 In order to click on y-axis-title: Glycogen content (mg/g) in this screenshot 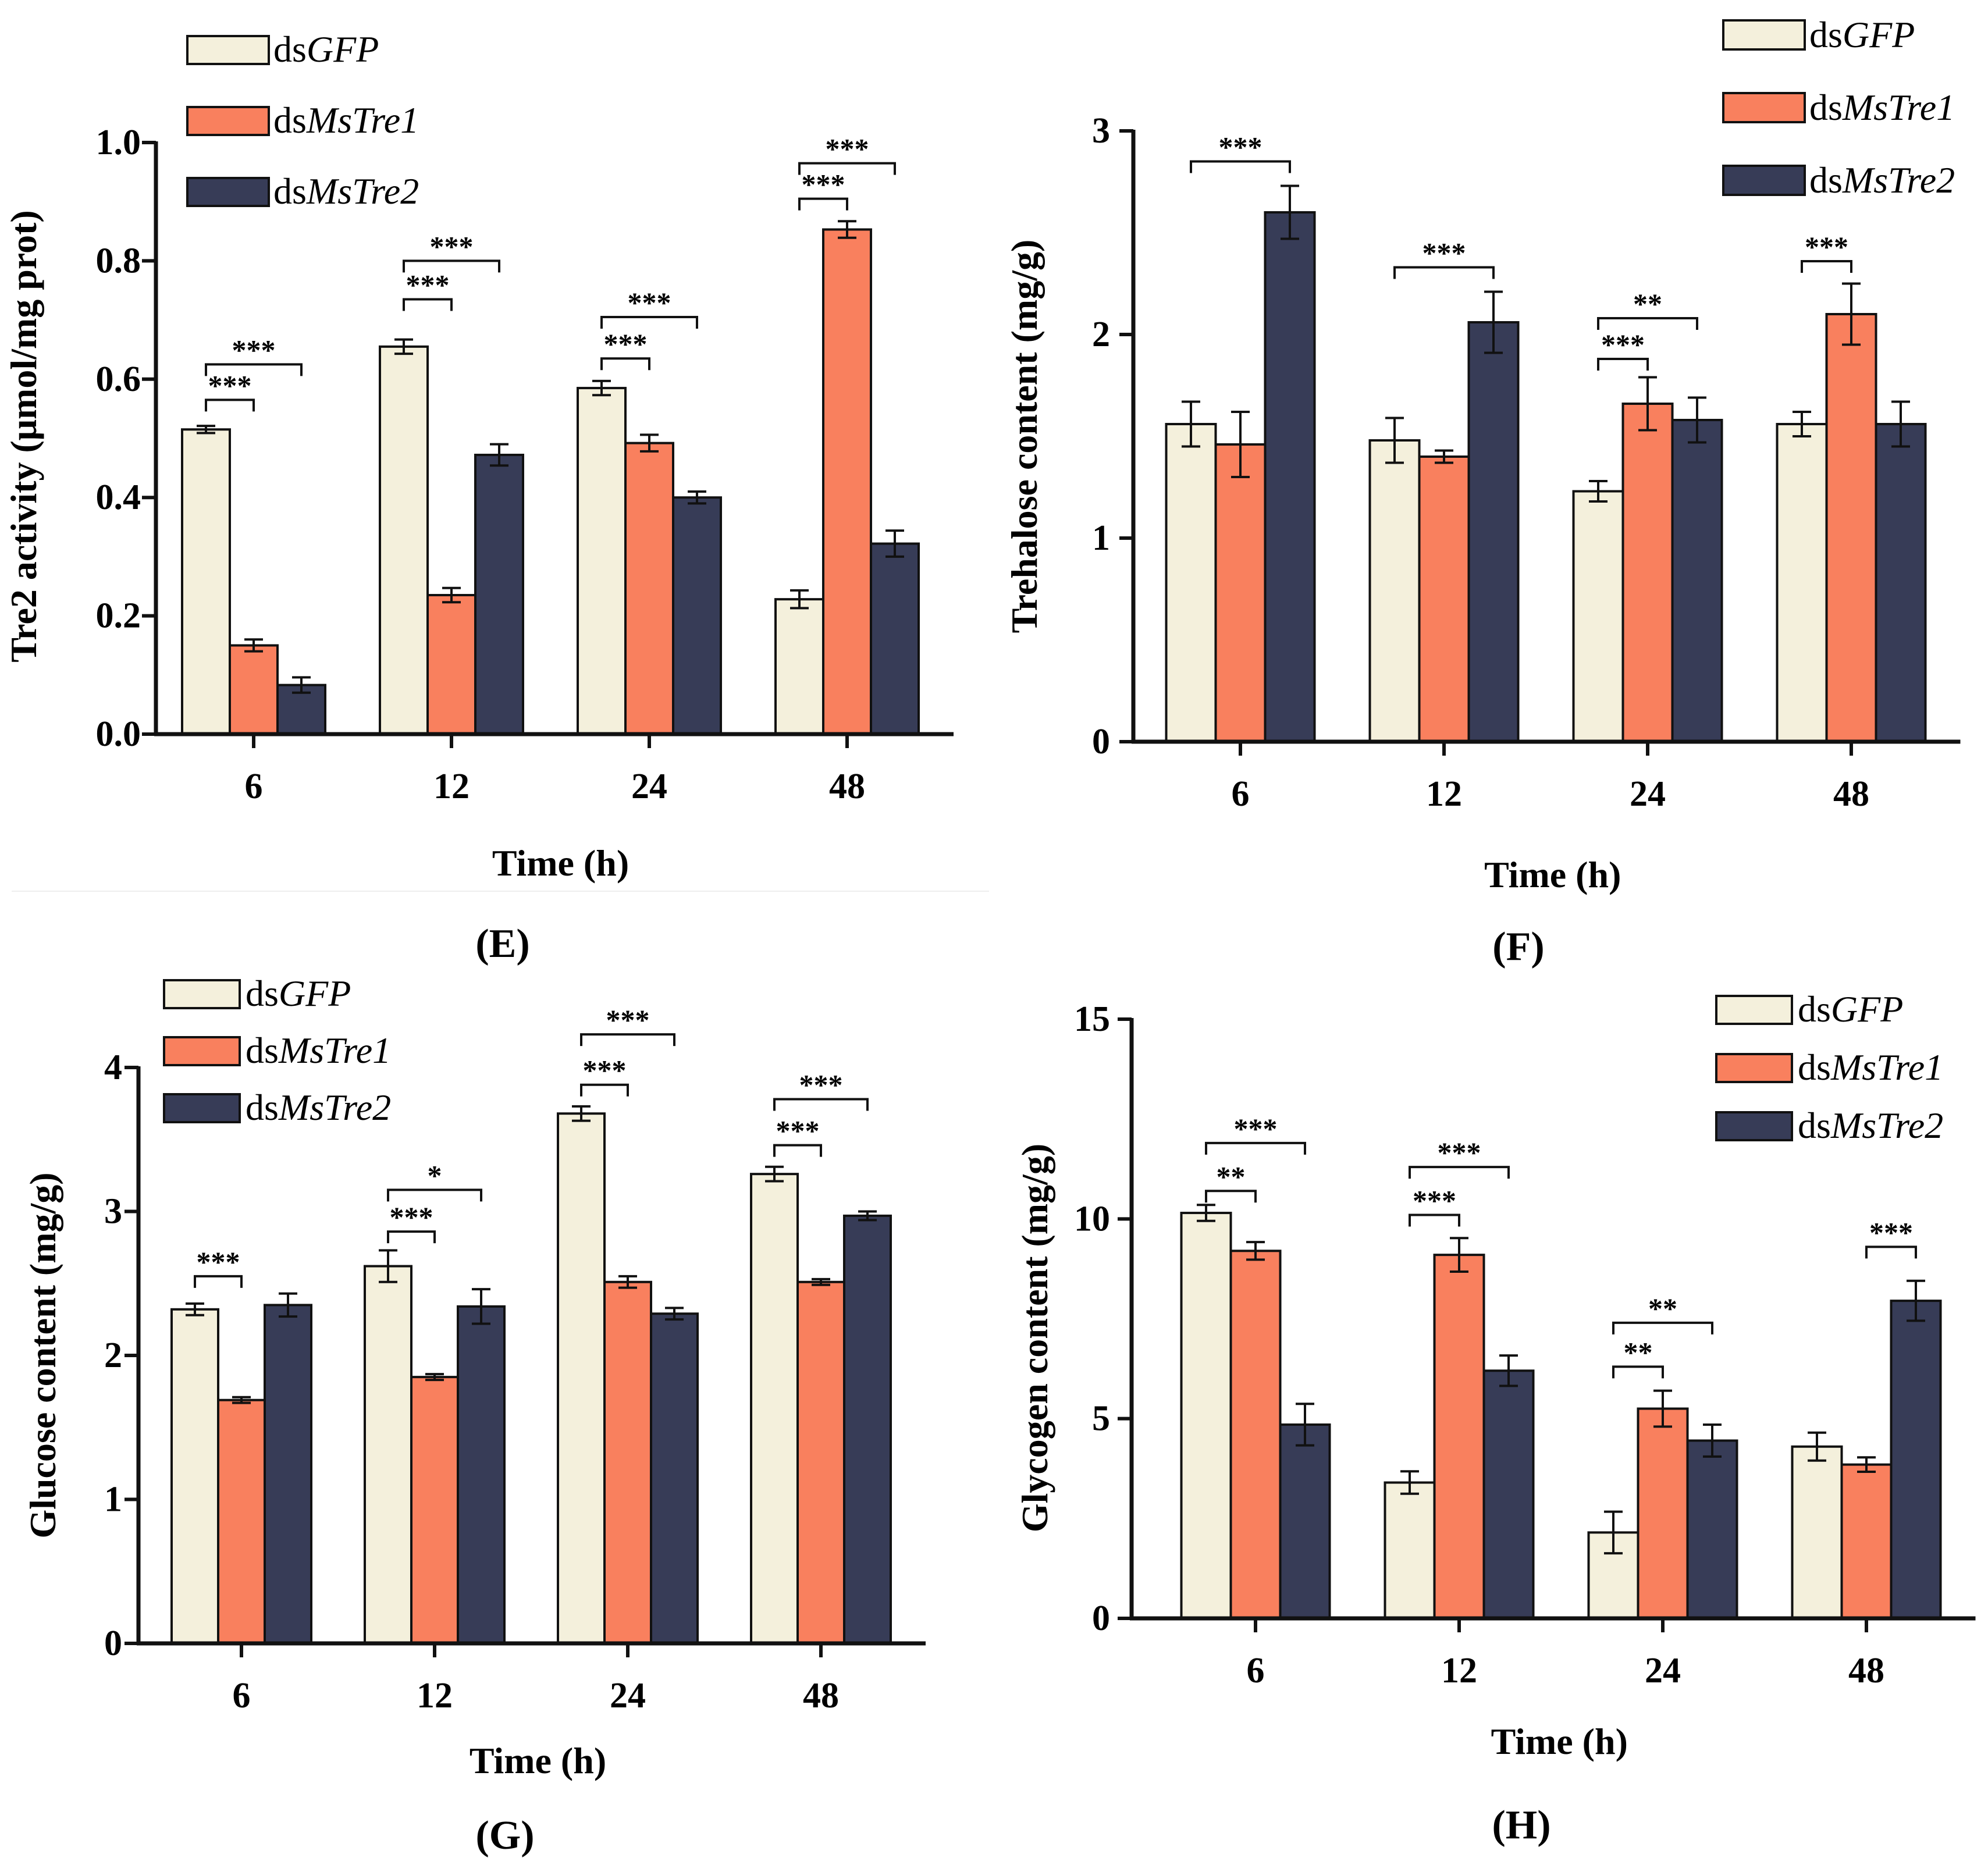, I will do `click(1034, 1338)`.